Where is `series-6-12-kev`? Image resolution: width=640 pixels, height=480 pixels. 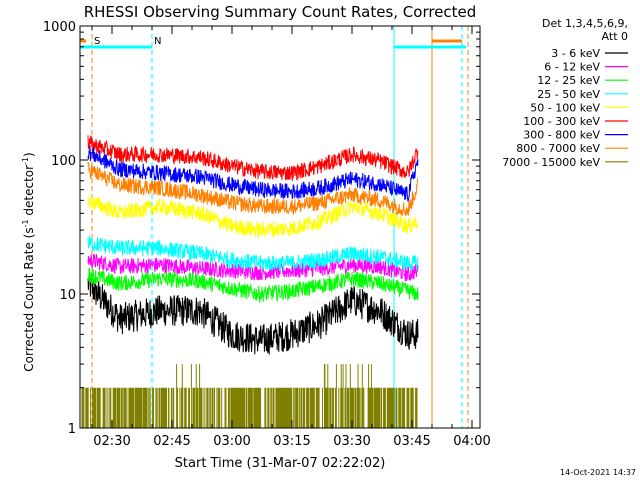
series-6-12-kev is located at coordinates (253, 267).